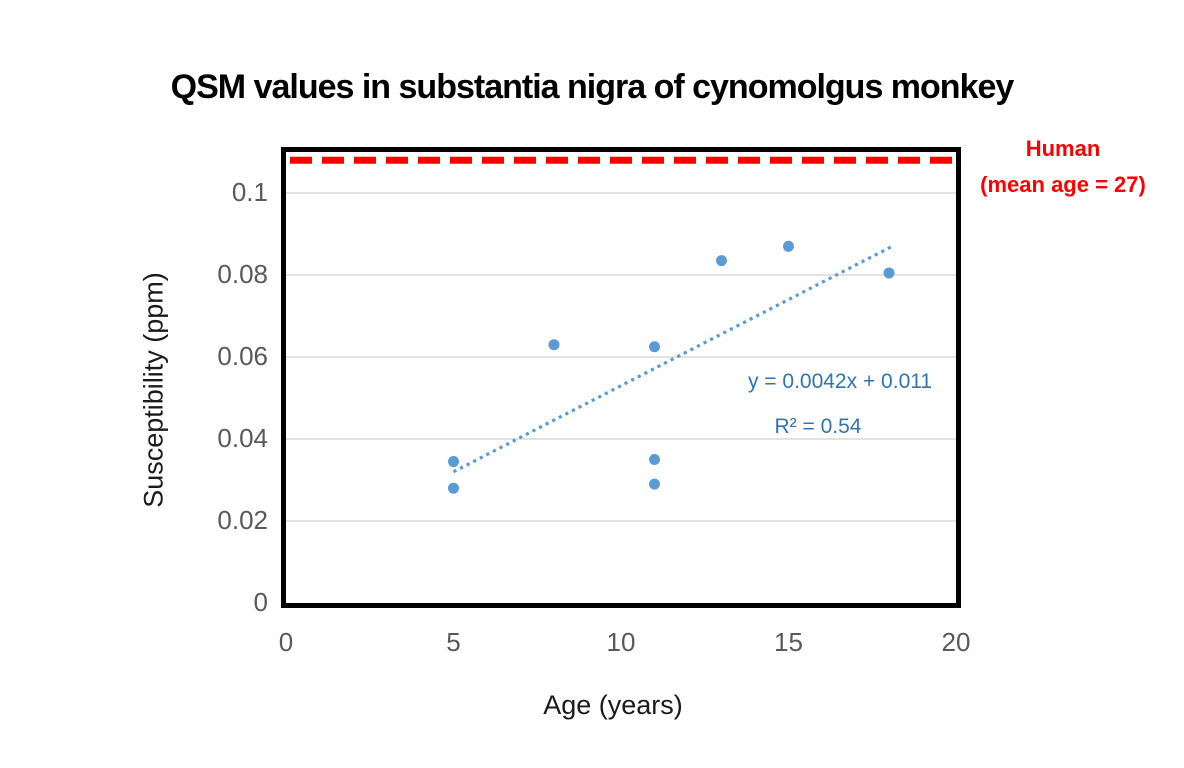 This screenshot has height=768, width=1184. What do you see at coordinates (673, 359) in the screenshot?
I see `trendline` at bounding box center [673, 359].